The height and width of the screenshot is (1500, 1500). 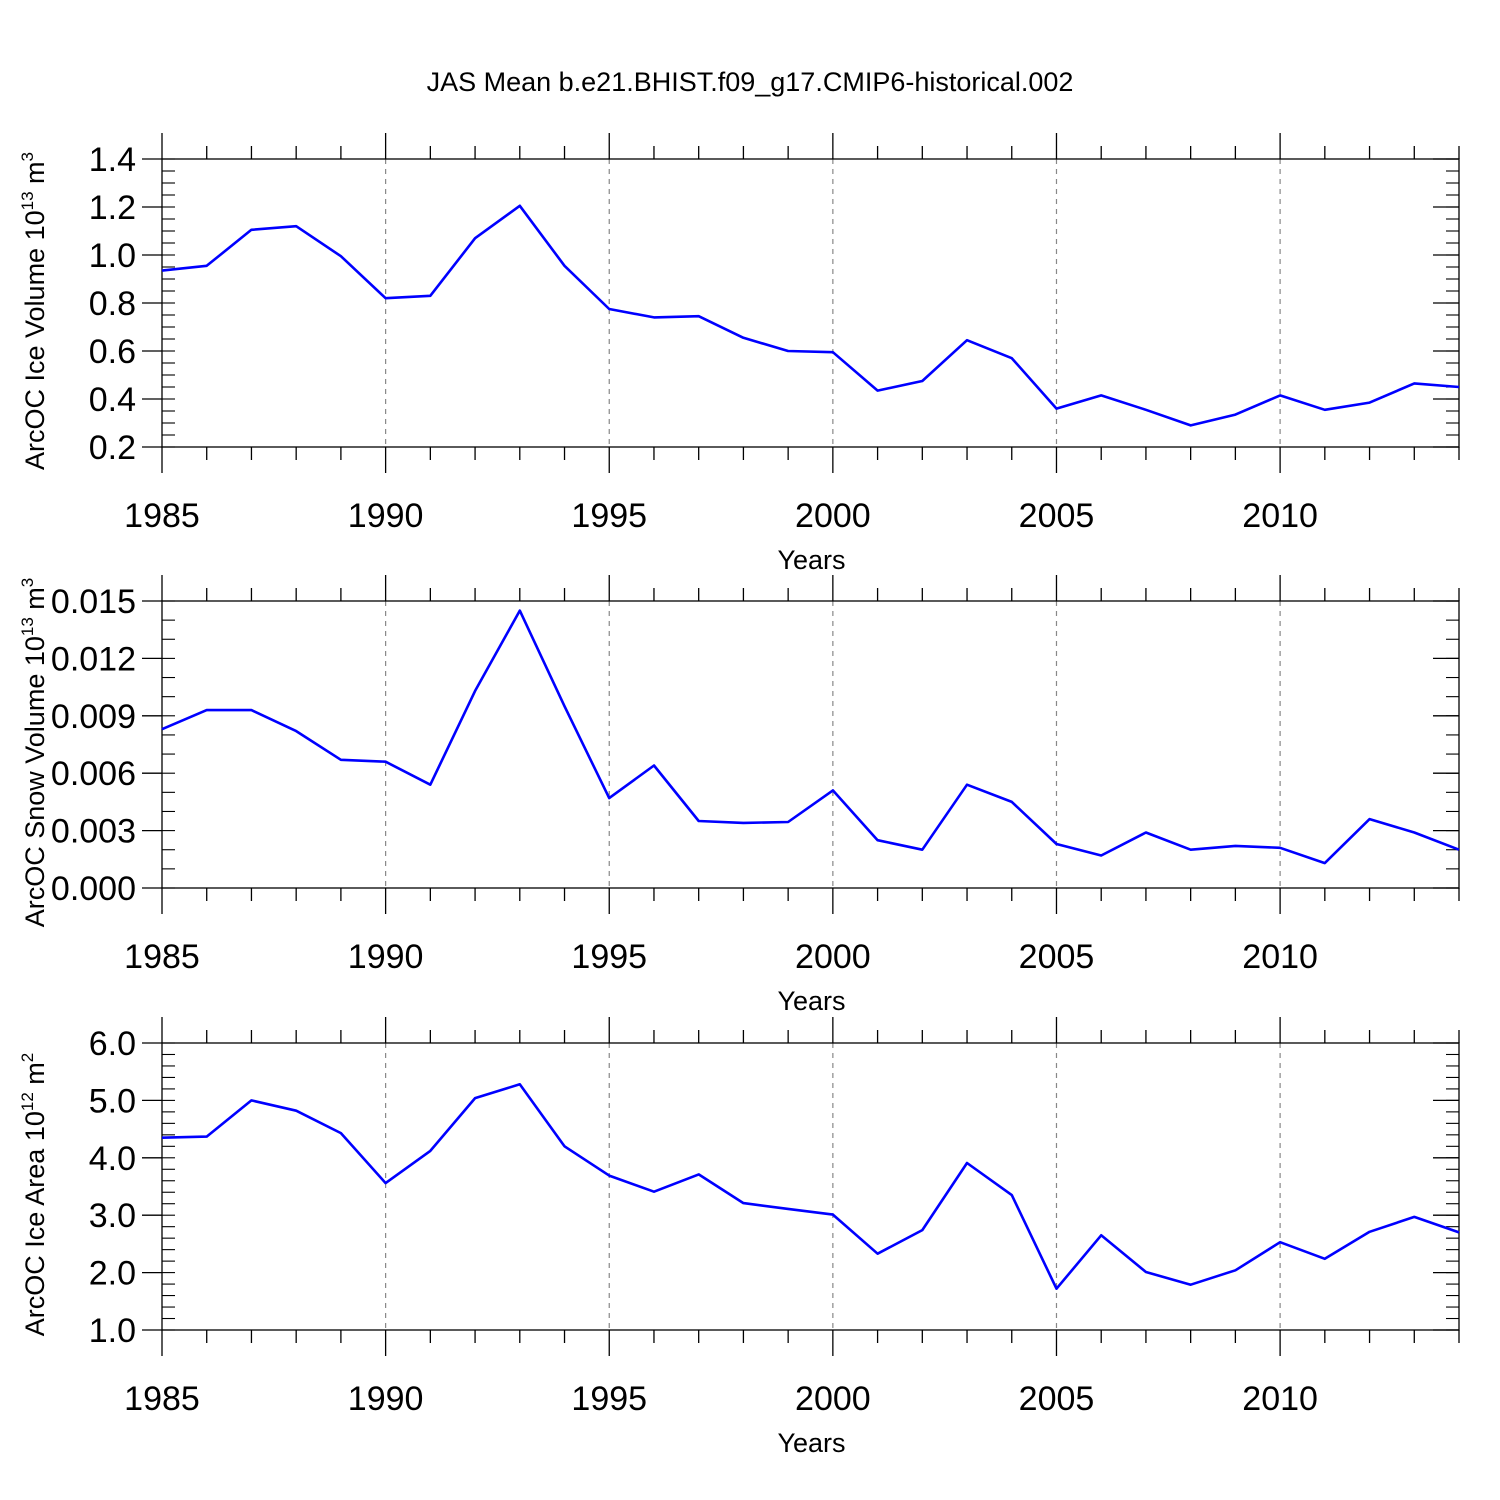 I want to click on y-tick-label: 0.6, so click(x=112, y=352).